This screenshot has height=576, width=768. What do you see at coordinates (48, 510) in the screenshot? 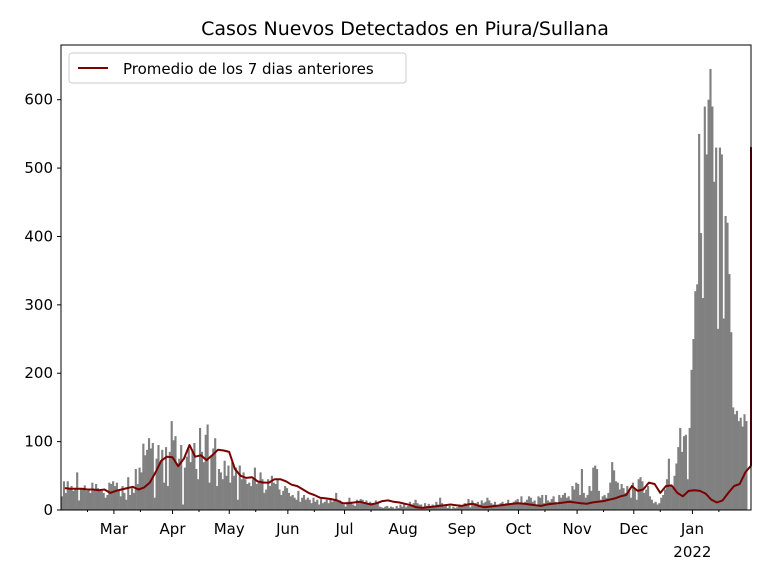
I see `y-tick-label: 0` at bounding box center [48, 510].